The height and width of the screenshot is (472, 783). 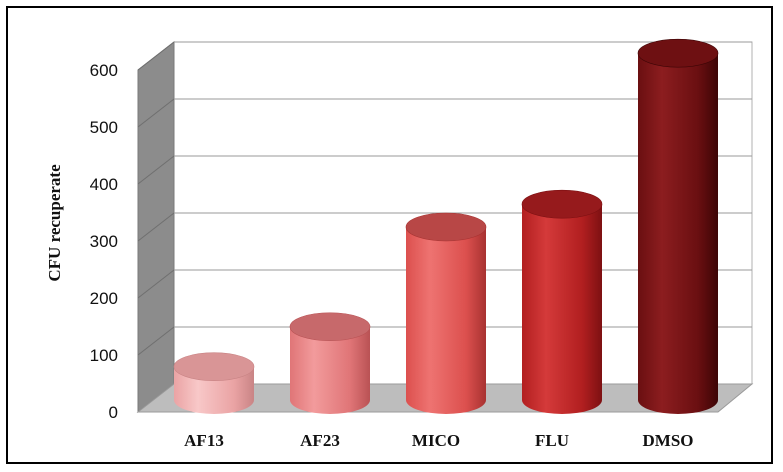 What do you see at coordinates (104, 355) in the screenshot?
I see `y-tick-label: 100` at bounding box center [104, 355].